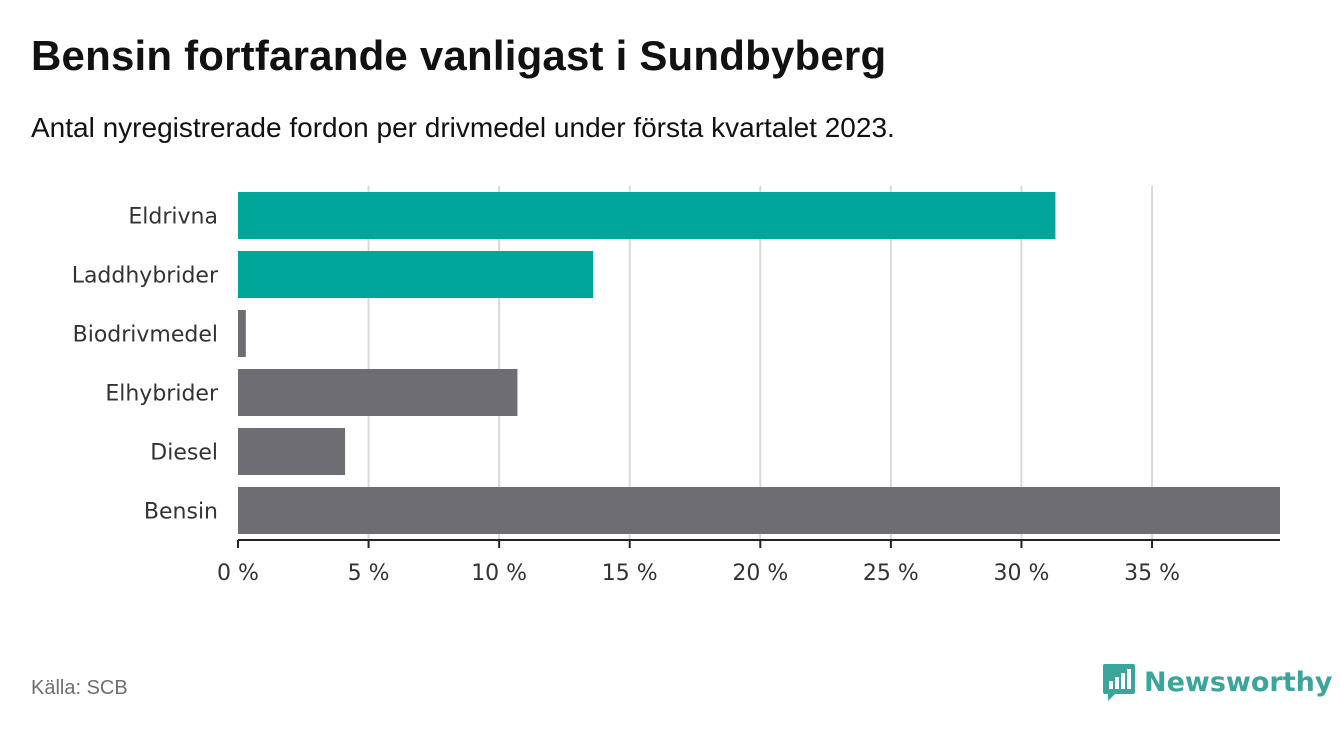 The height and width of the screenshot is (733, 1340). Describe the element at coordinates (499, 573) in the screenshot. I see `x-tick-label: 10 %` at that location.